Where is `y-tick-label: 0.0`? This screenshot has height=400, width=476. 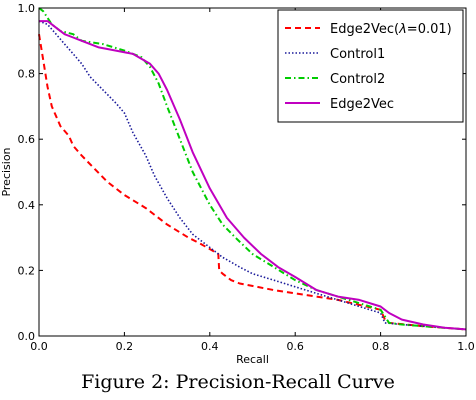
y-tick-label: 0.0 is located at coordinates (27, 336).